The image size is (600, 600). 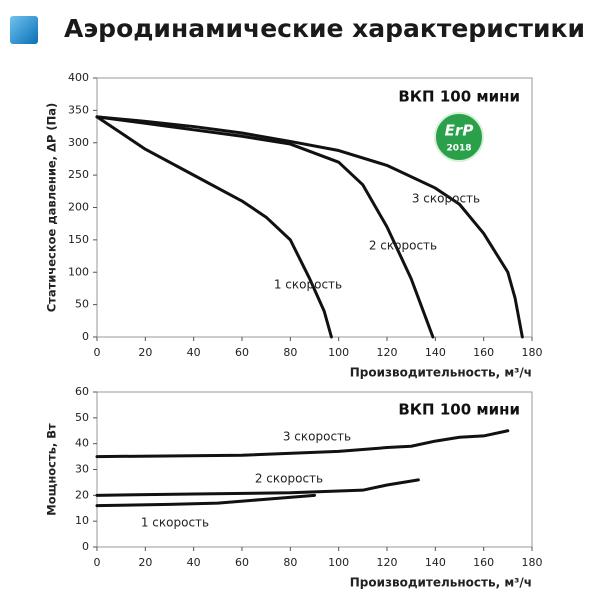 I want to click on y-axis-label: Статическое давление, ΔP (Па), so click(x=52, y=208).